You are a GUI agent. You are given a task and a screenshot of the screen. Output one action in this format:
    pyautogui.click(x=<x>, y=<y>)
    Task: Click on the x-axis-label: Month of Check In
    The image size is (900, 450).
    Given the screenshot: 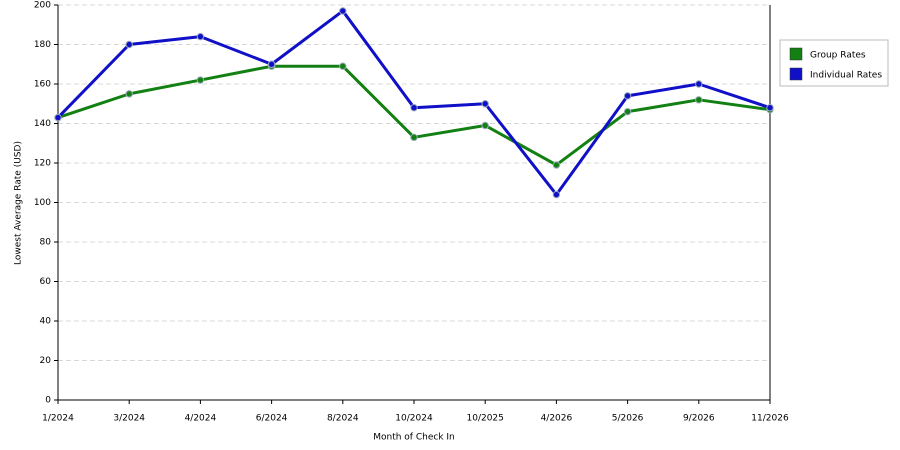 What is the action you would take?
    pyautogui.click(x=414, y=438)
    